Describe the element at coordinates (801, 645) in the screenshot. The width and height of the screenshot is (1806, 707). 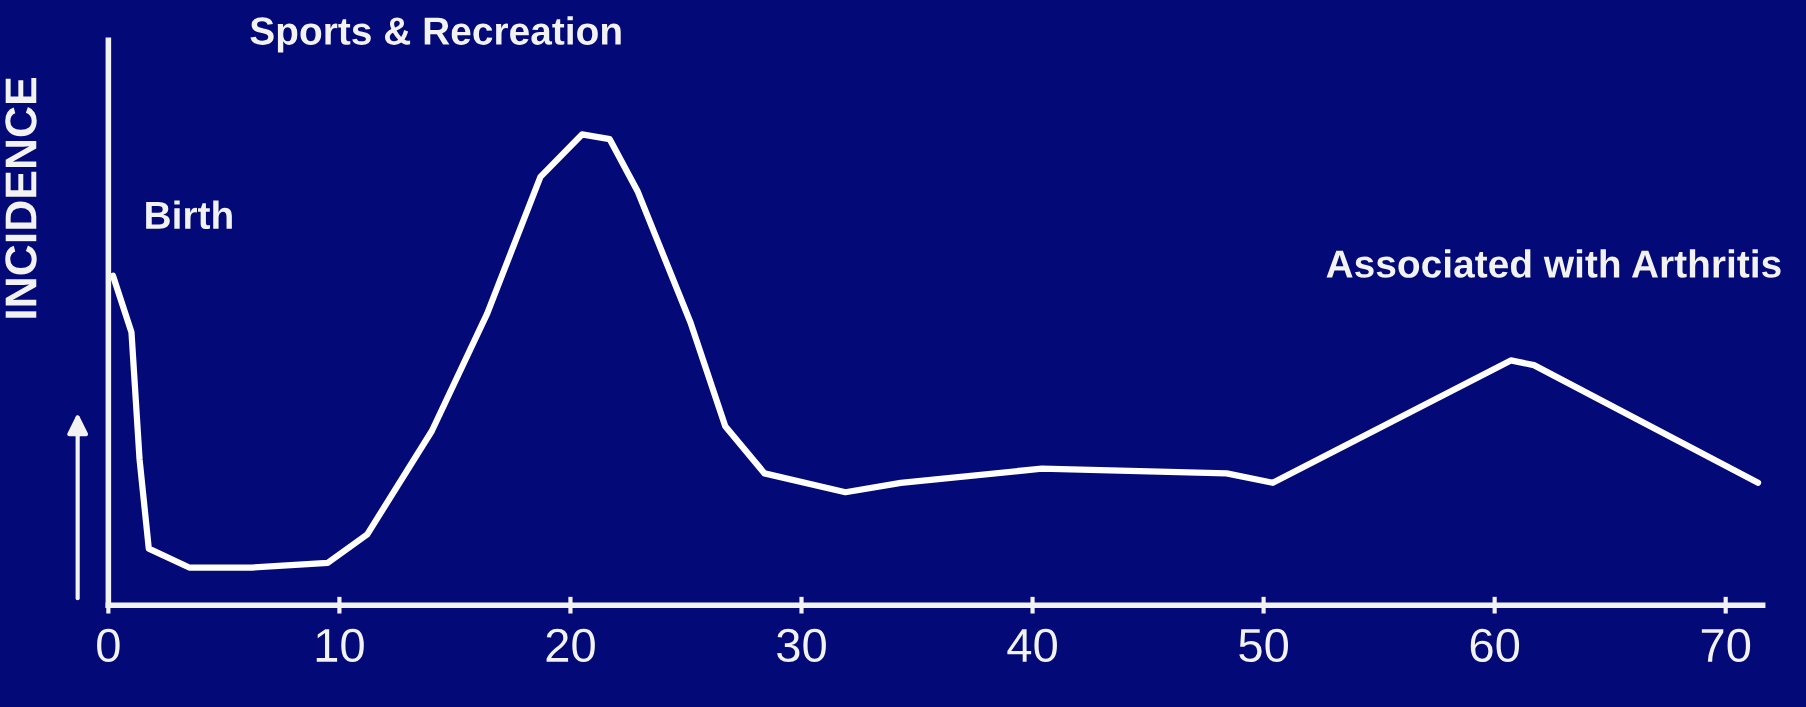
I see `x-tick-label: 30` at that location.